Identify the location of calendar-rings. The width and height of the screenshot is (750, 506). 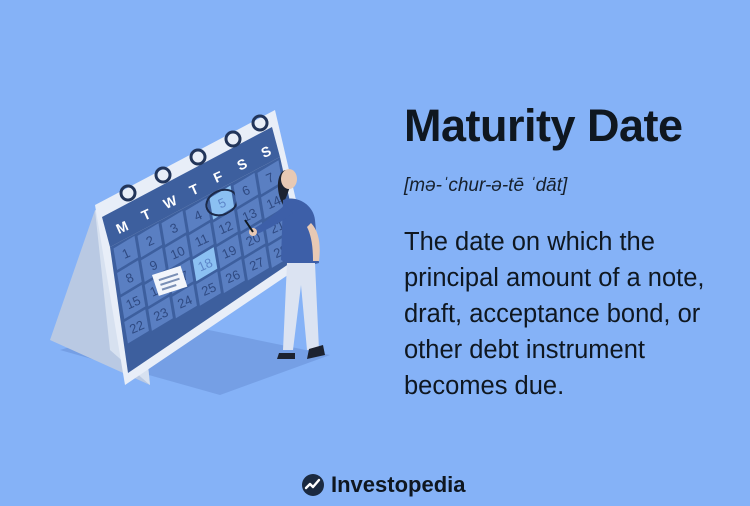
(194, 158).